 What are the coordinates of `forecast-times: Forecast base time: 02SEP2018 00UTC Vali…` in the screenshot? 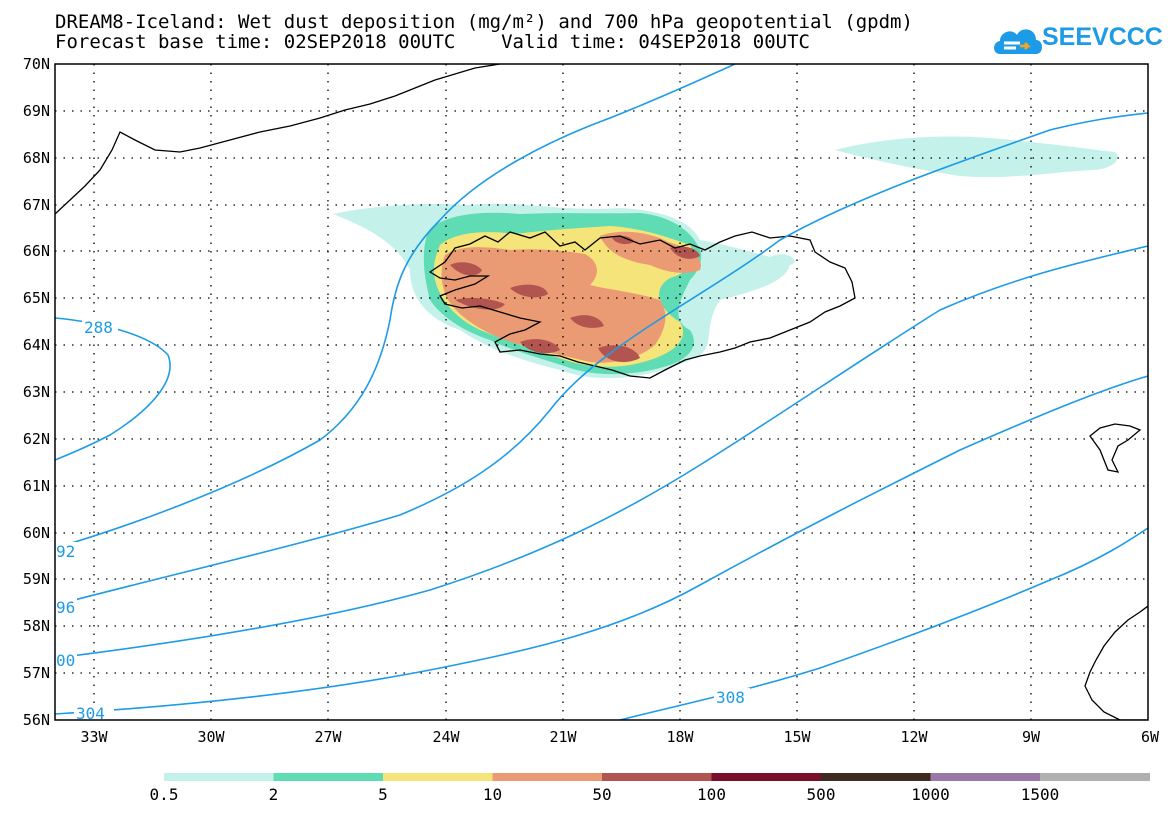 It's located at (432, 42).